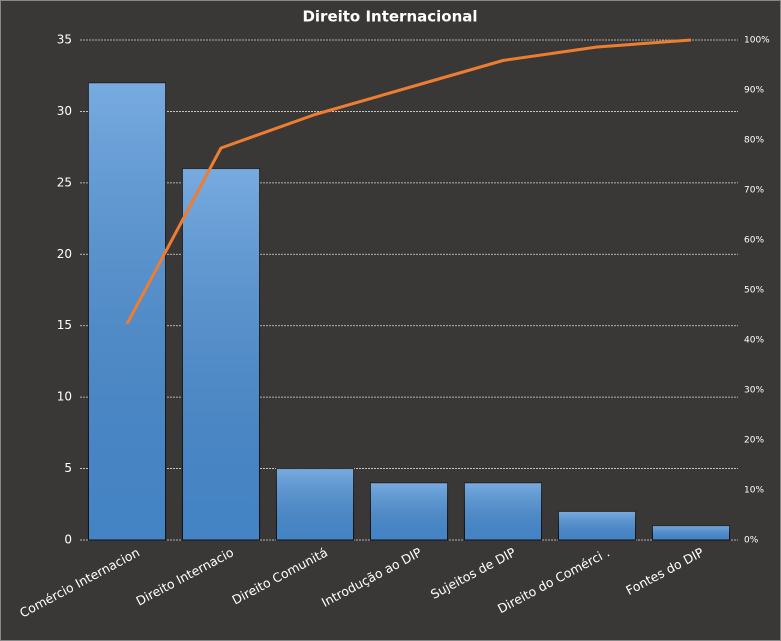 This screenshot has width=781, height=641. What do you see at coordinates (754, 241) in the screenshot?
I see `y2-tick-label: 60%` at bounding box center [754, 241].